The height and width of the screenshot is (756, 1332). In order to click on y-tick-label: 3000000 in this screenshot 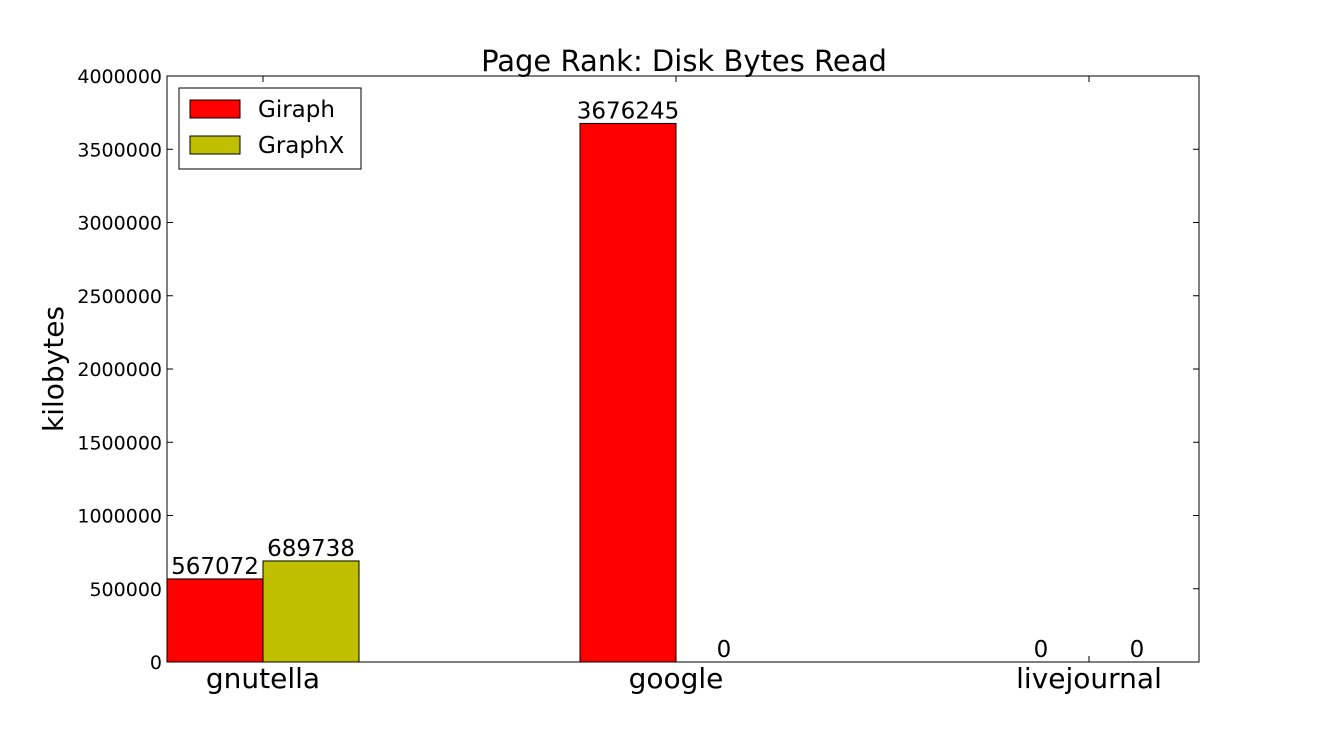, I will do `click(119, 224)`.